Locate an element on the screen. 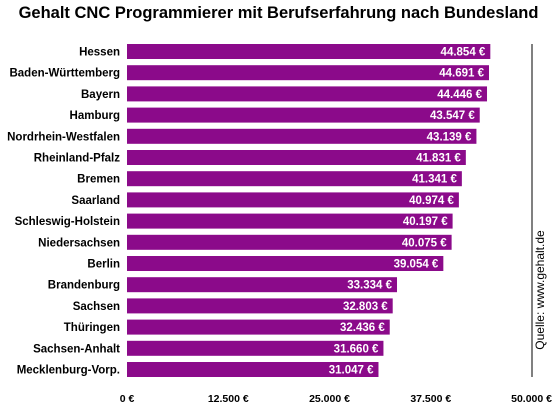 This screenshot has height=418, width=557. value-label: 44.446 € is located at coordinates (459, 95).